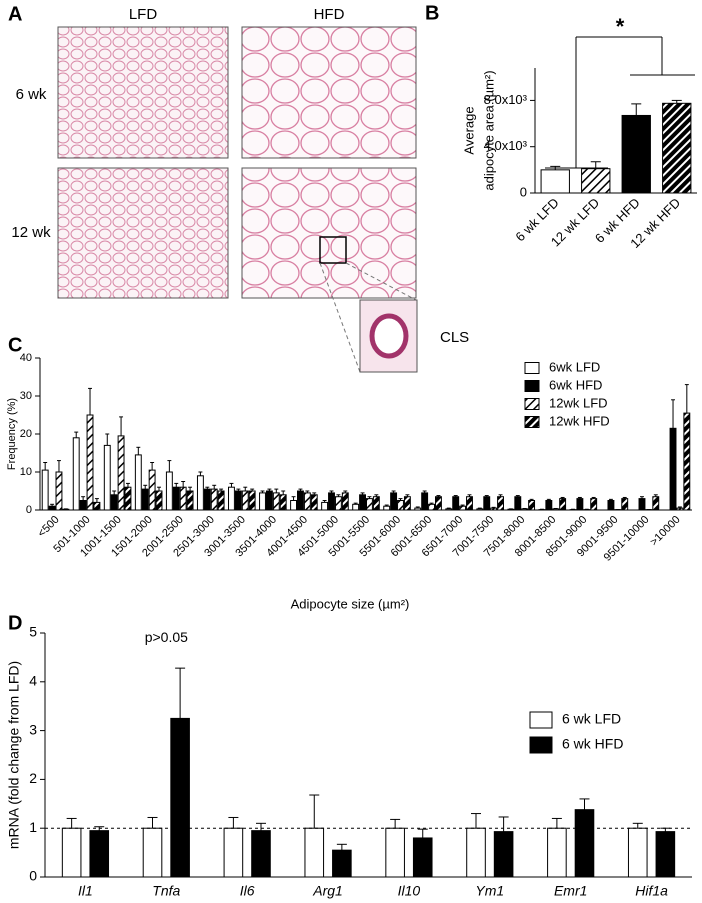  What do you see at coordinates (166, 637) in the screenshot?
I see `annotation: p>0.05` at bounding box center [166, 637].